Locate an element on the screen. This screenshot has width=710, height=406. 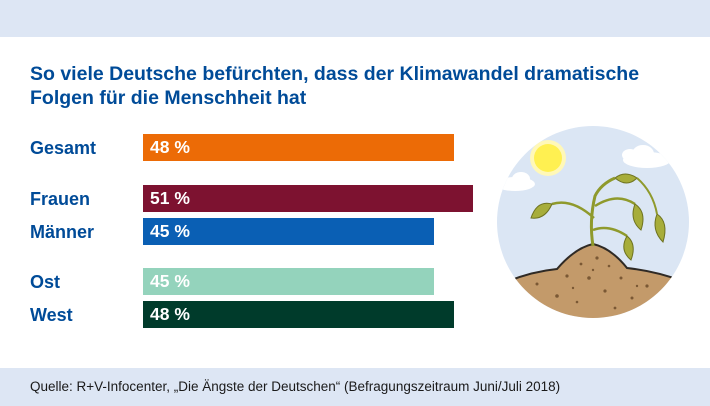
top-band is located at coordinates (355, 18).